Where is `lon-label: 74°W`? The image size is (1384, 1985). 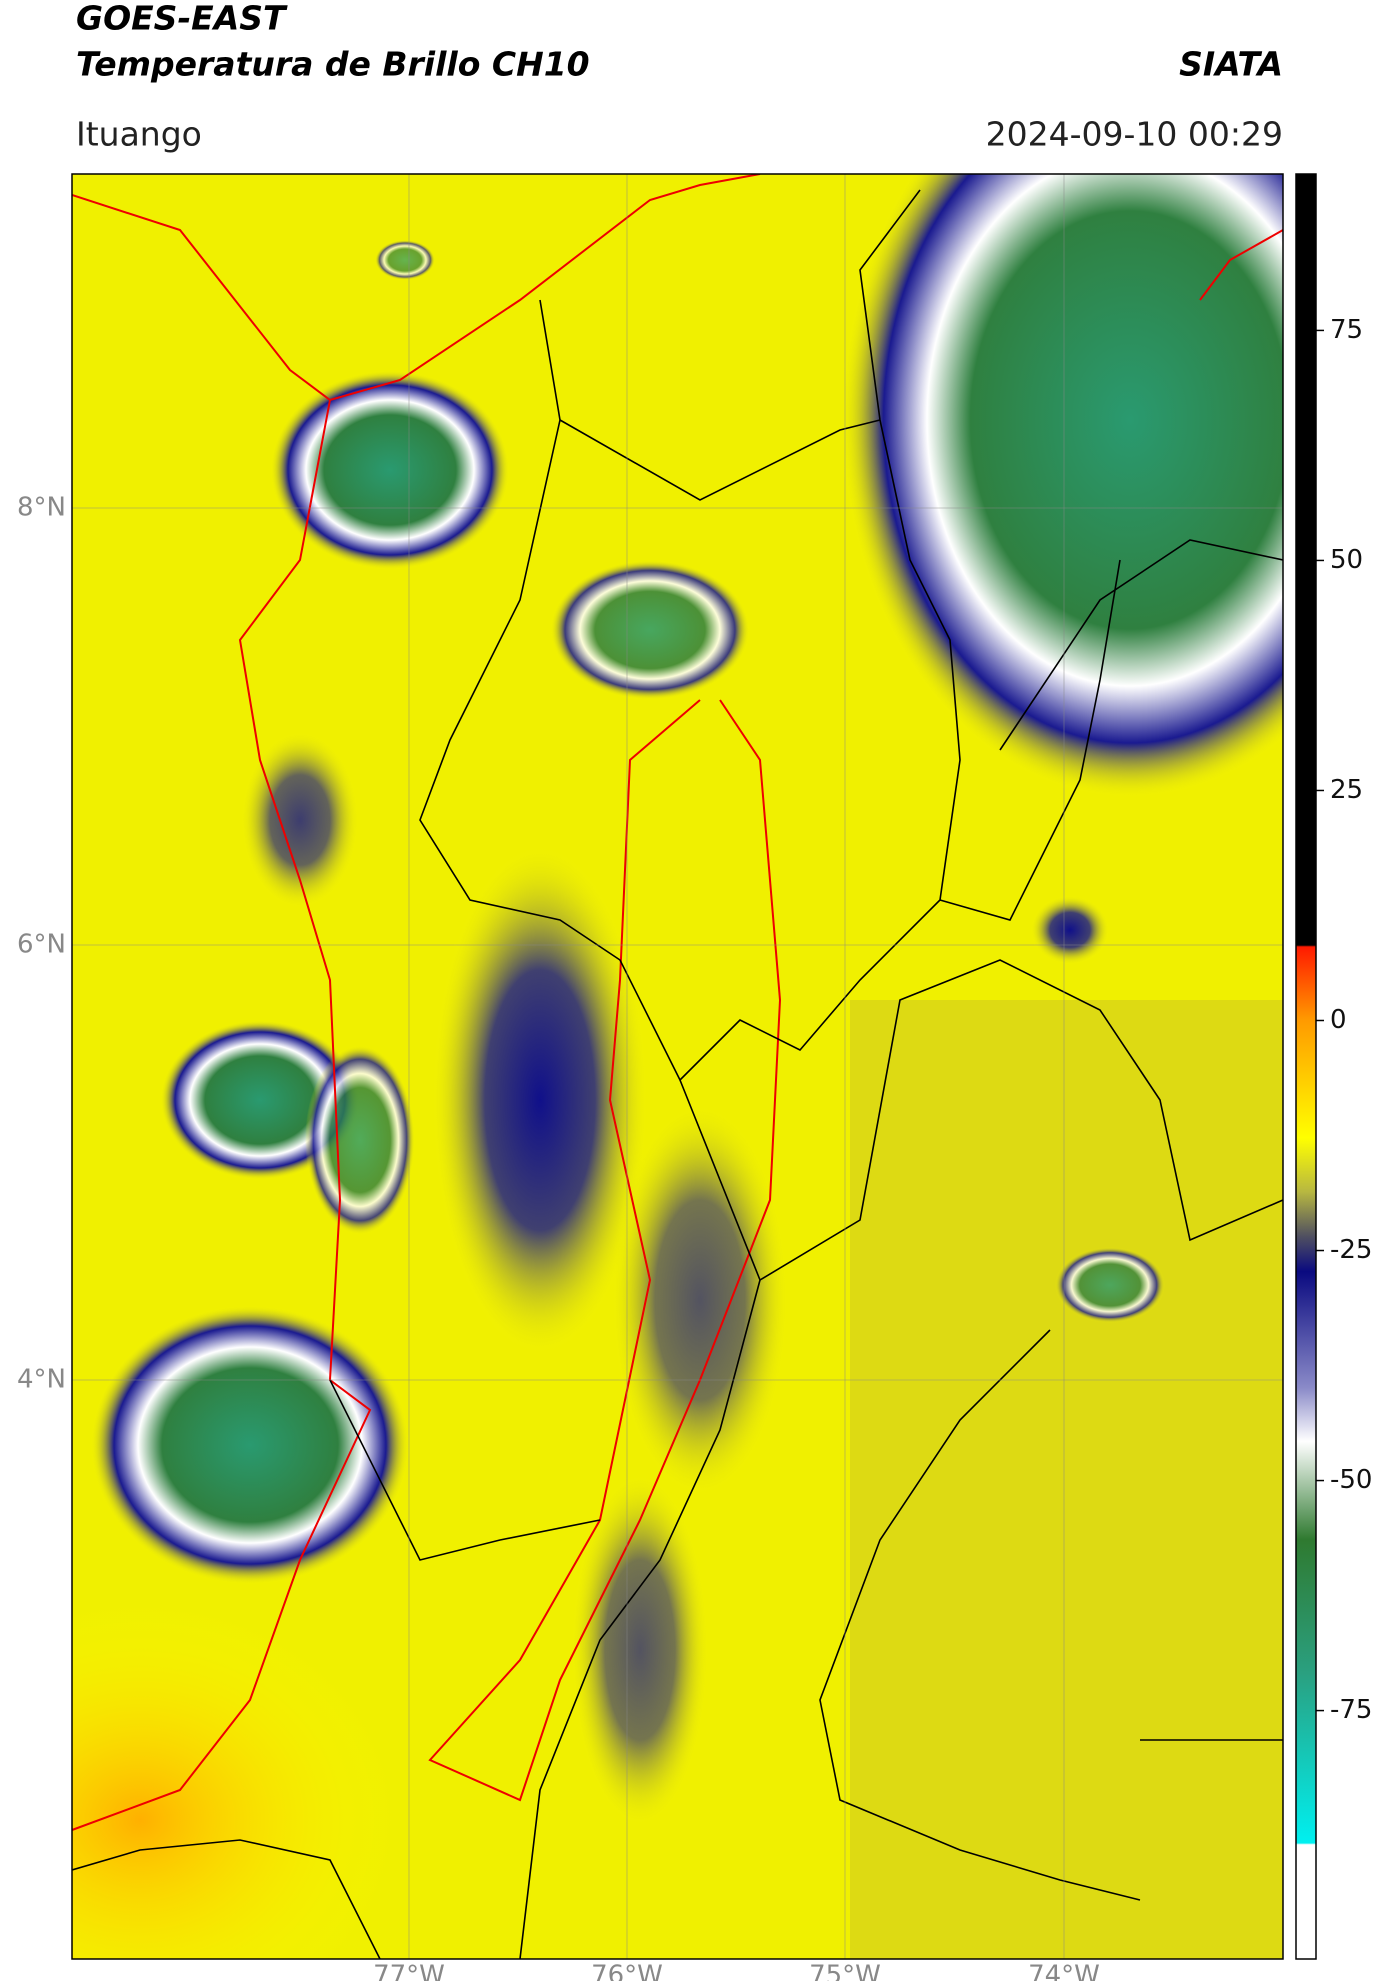
lon-label: 74°W is located at coordinates (1064, 1971).